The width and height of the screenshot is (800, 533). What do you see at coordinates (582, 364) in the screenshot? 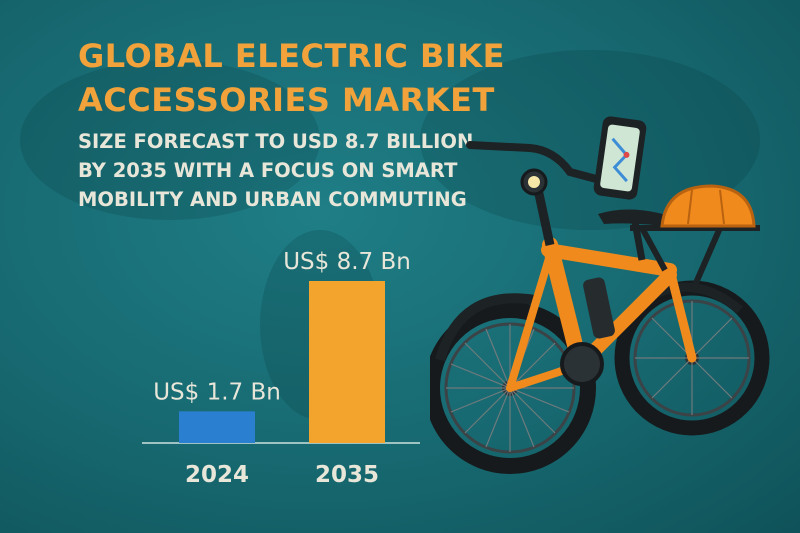
I see `motor-hub` at bounding box center [582, 364].